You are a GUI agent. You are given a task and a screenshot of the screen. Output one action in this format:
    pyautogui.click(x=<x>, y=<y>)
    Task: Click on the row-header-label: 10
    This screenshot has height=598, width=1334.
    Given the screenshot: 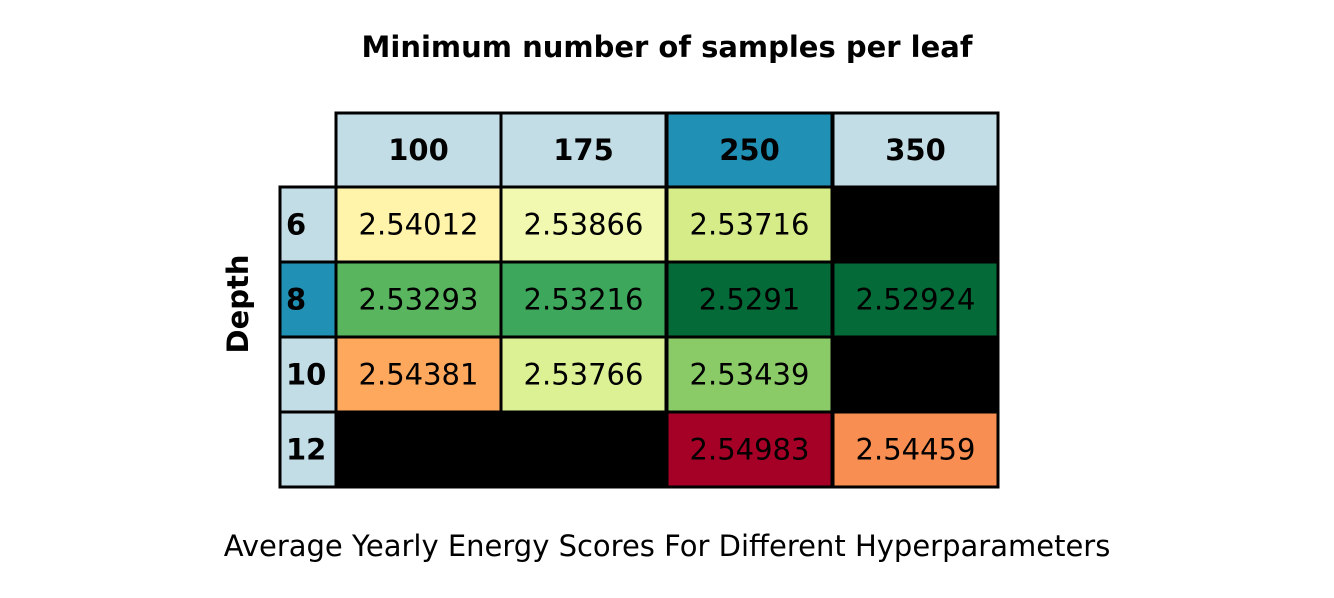 What is the action you would take?
    pyautogui.click(x=306, y=375)
    